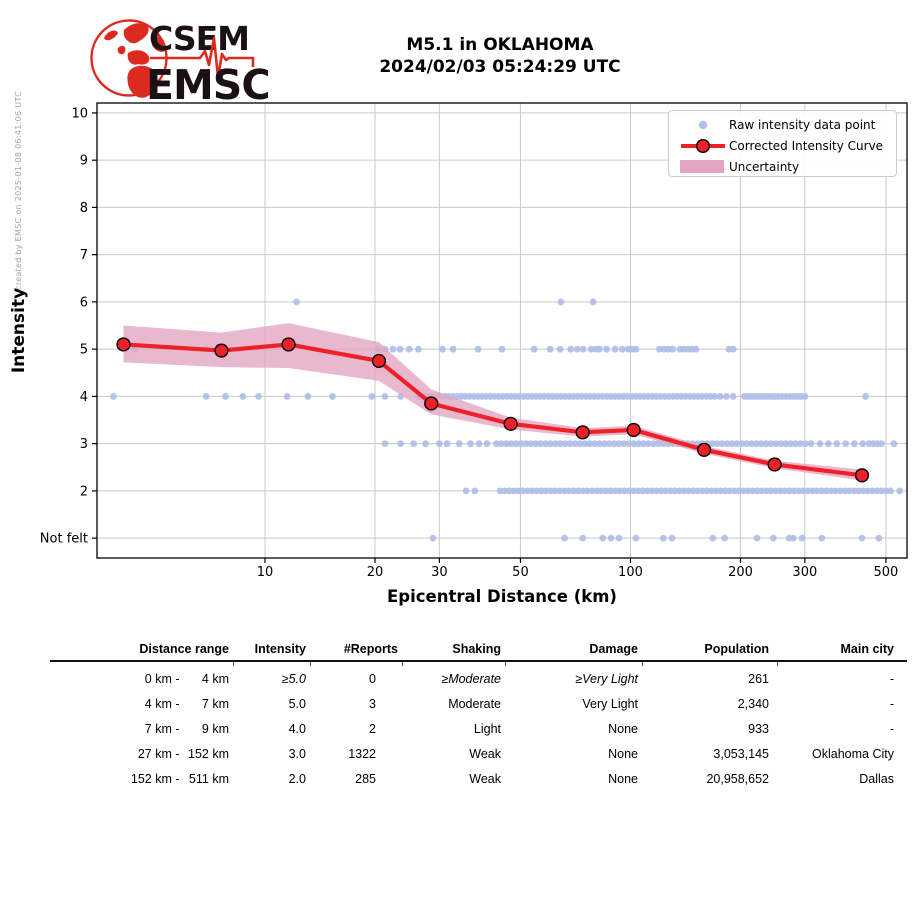  What do you see at coordinates (439, 572) in the screenshot?
I see `x-tick-label: 30` at bounding box center [439, 572].